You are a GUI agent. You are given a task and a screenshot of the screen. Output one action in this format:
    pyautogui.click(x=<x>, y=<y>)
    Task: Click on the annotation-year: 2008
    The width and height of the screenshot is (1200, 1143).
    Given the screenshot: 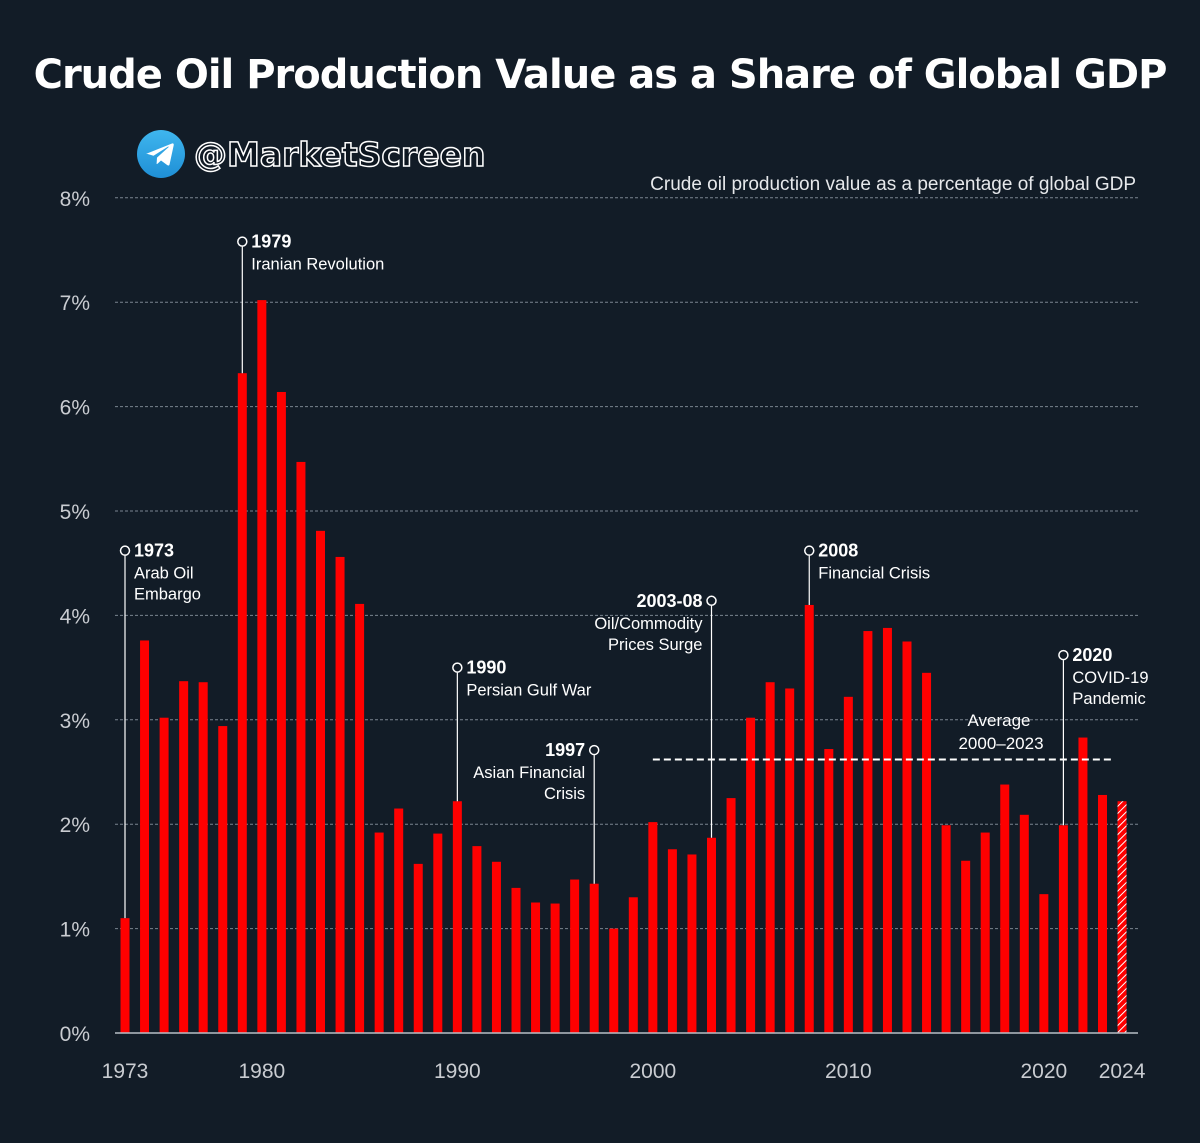 What is the action you would take?
    pyautogui.click(x=838, y=551)
    